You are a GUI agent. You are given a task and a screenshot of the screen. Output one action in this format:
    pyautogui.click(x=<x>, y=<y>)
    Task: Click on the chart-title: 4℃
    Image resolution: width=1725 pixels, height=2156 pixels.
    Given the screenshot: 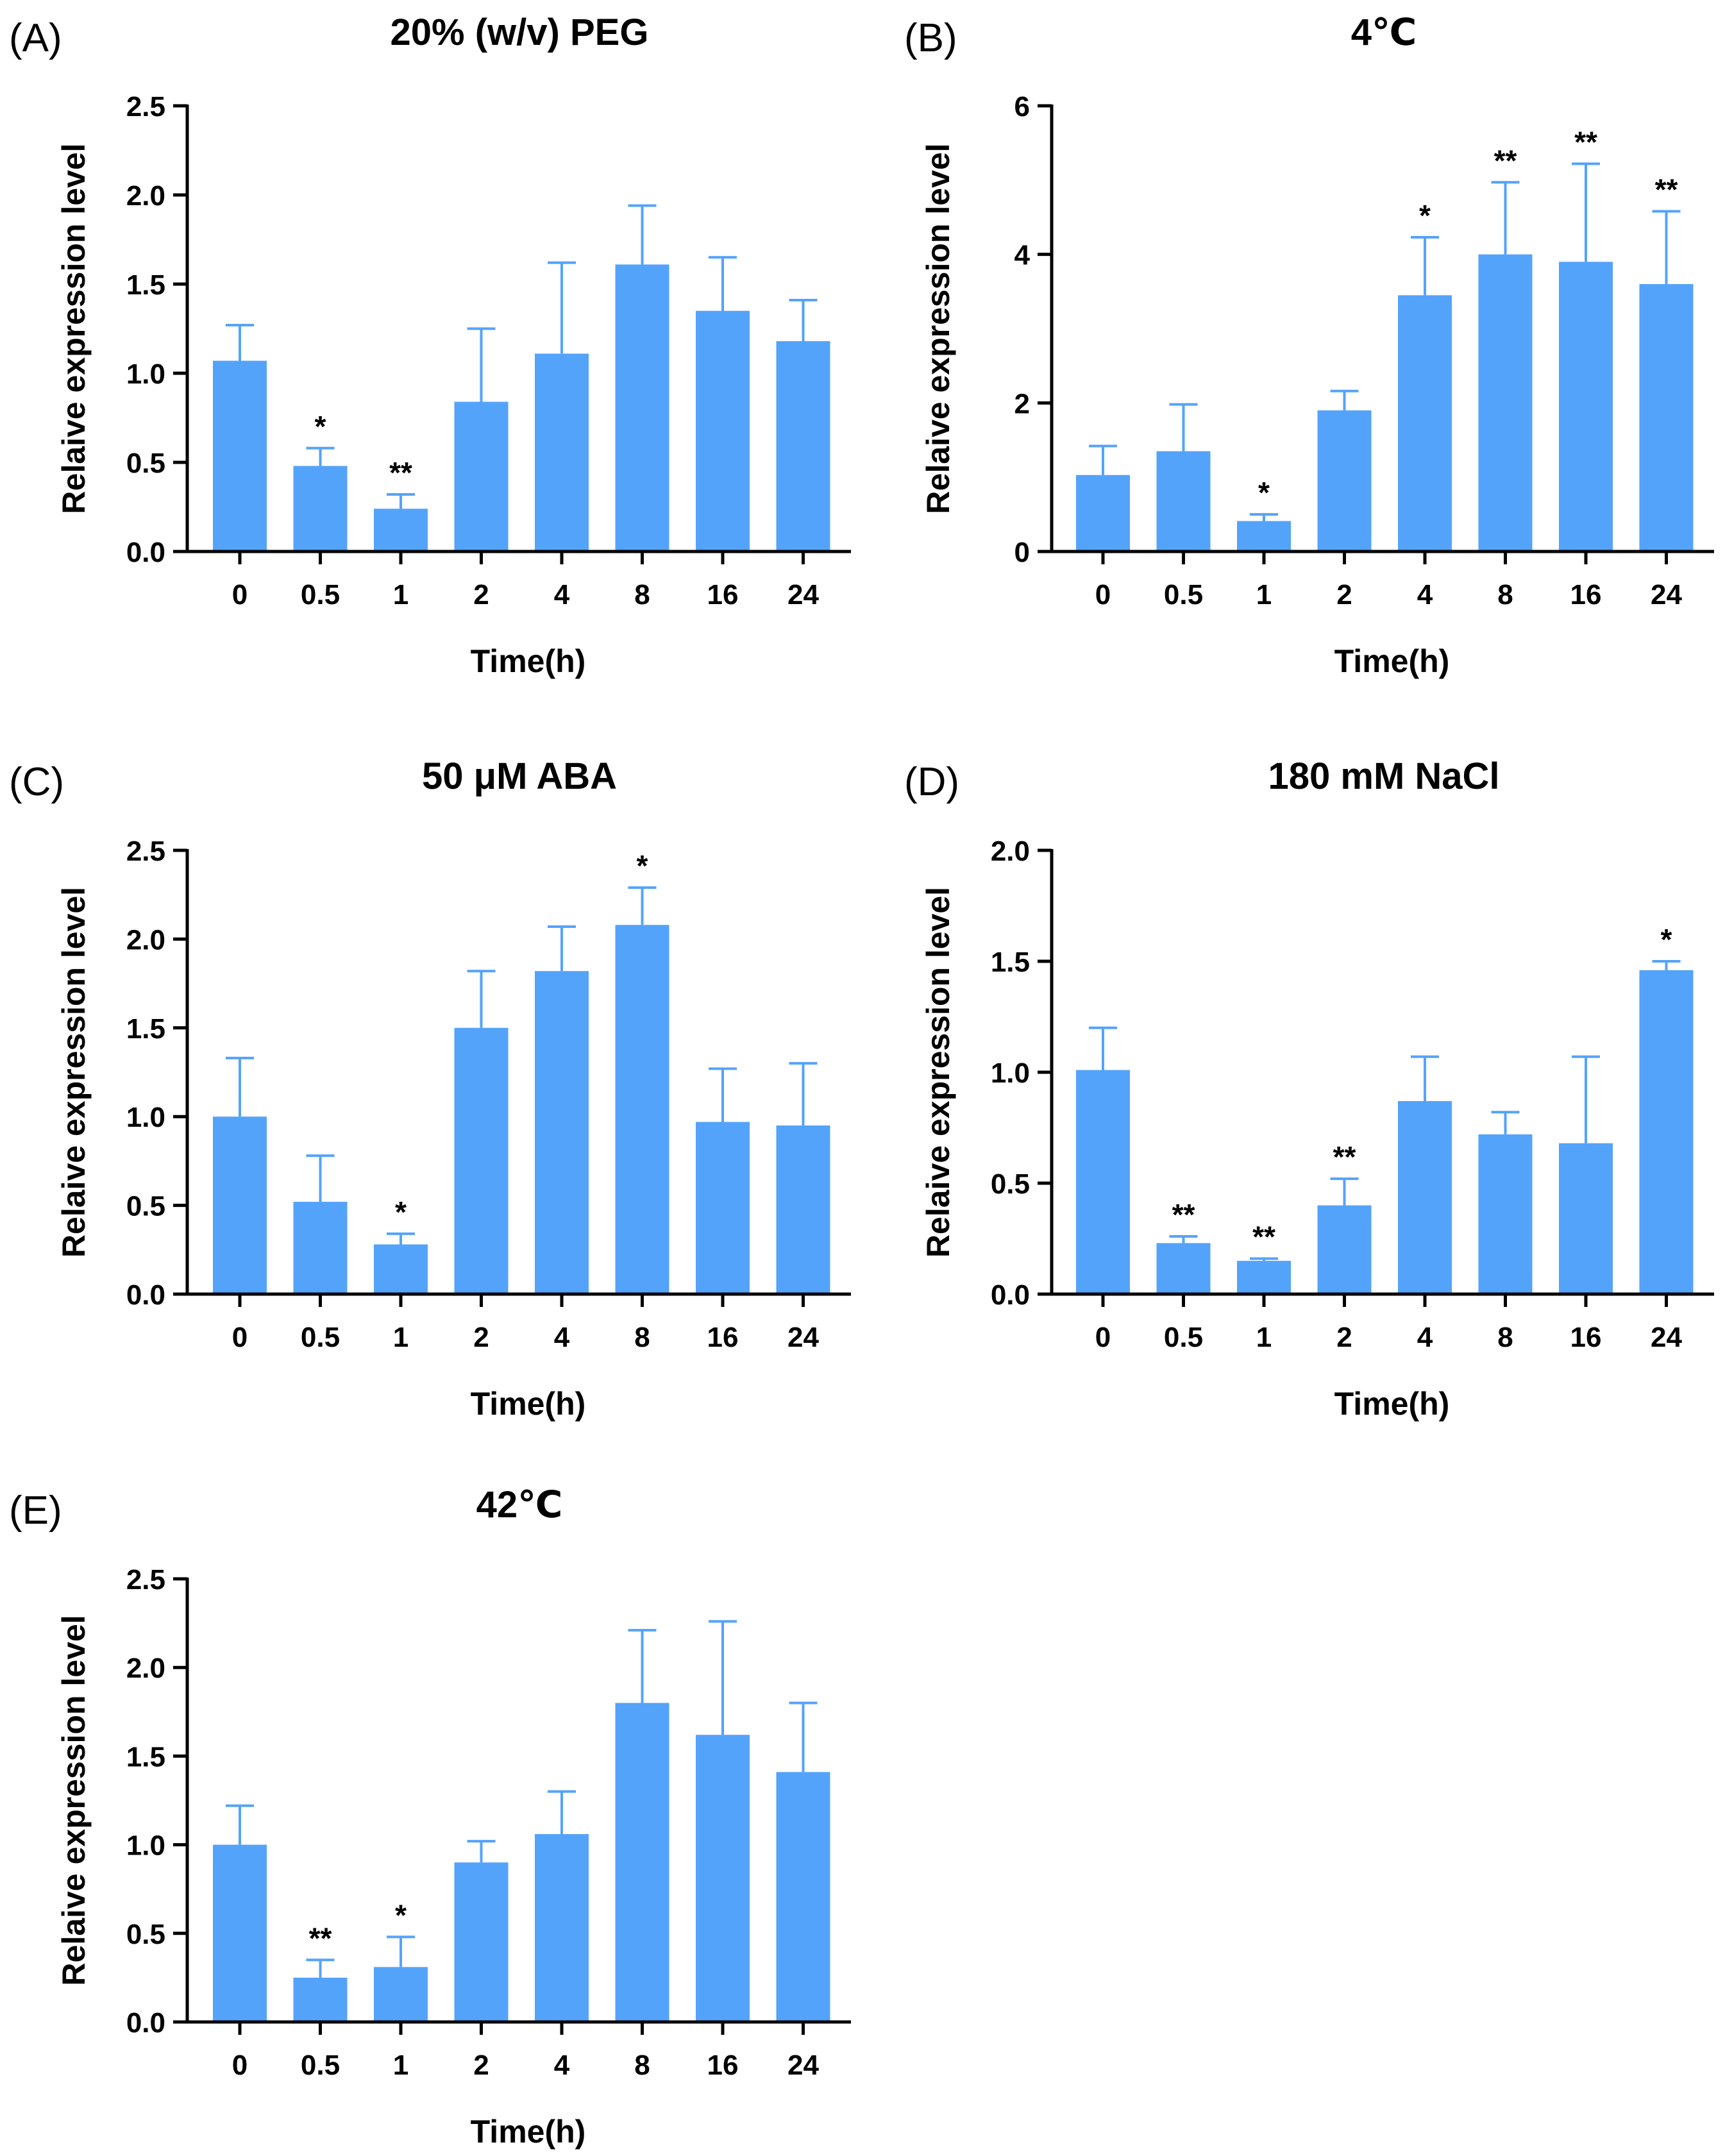 What is the action you would take?
    pyautogui.click(x=1384, y=32)
    